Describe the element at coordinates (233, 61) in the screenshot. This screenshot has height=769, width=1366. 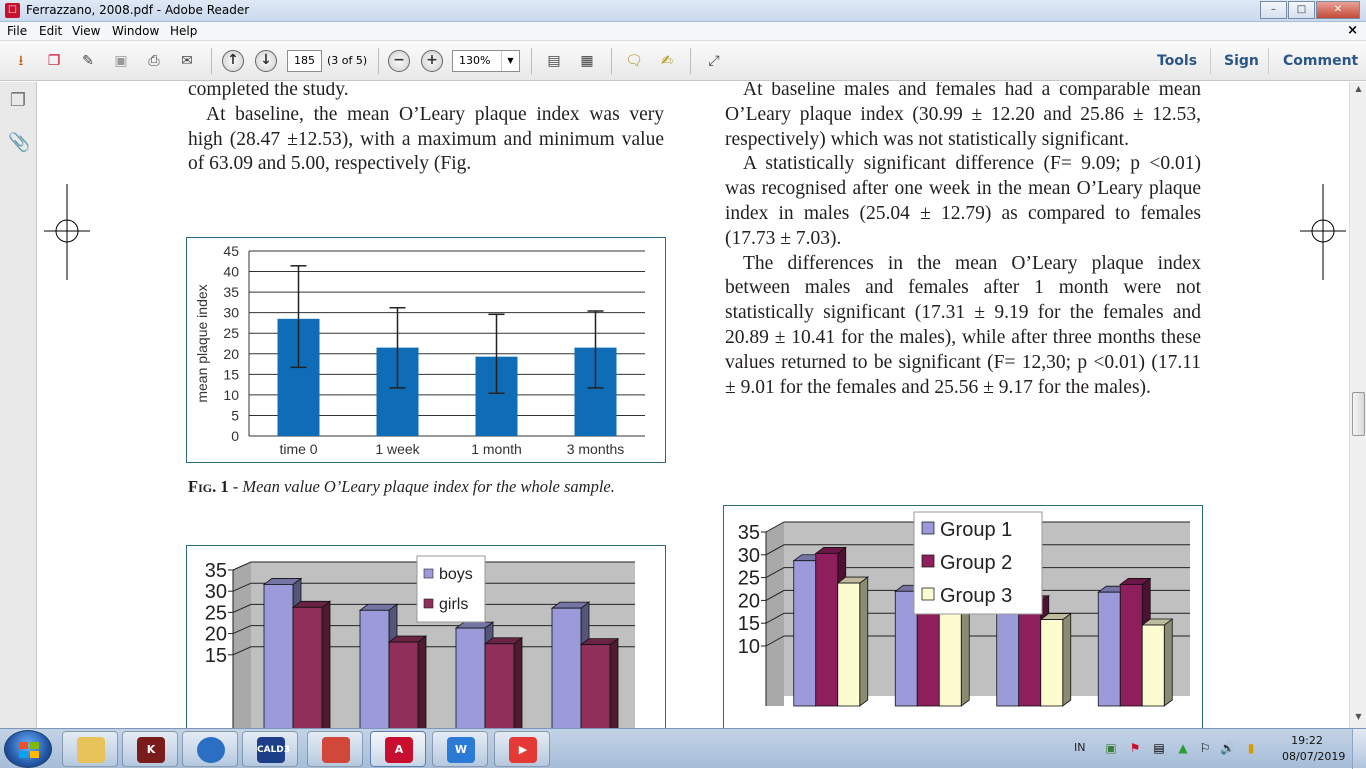
I see `previous-page-icon: ↑` at that location.